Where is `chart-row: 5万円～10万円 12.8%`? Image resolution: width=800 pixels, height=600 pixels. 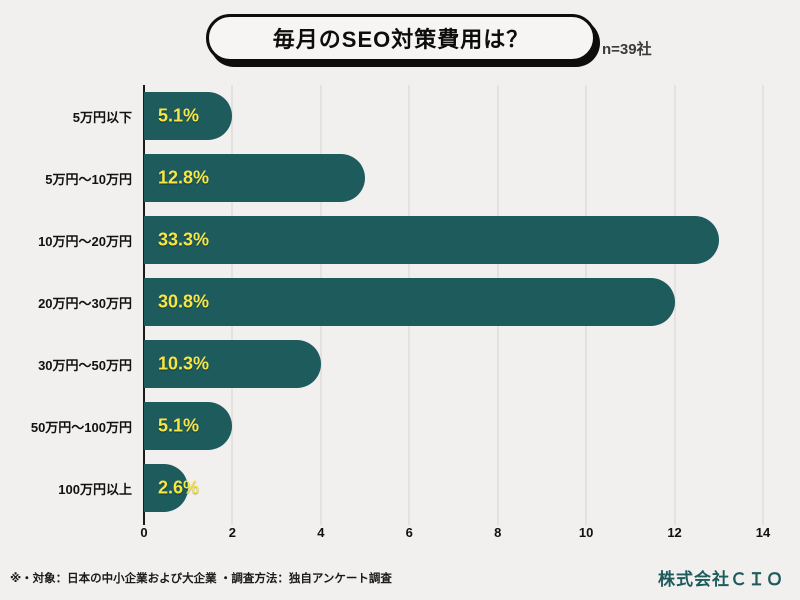
chart-row: 5万円～10万円 12.8% is located at coordinates (385, 178).